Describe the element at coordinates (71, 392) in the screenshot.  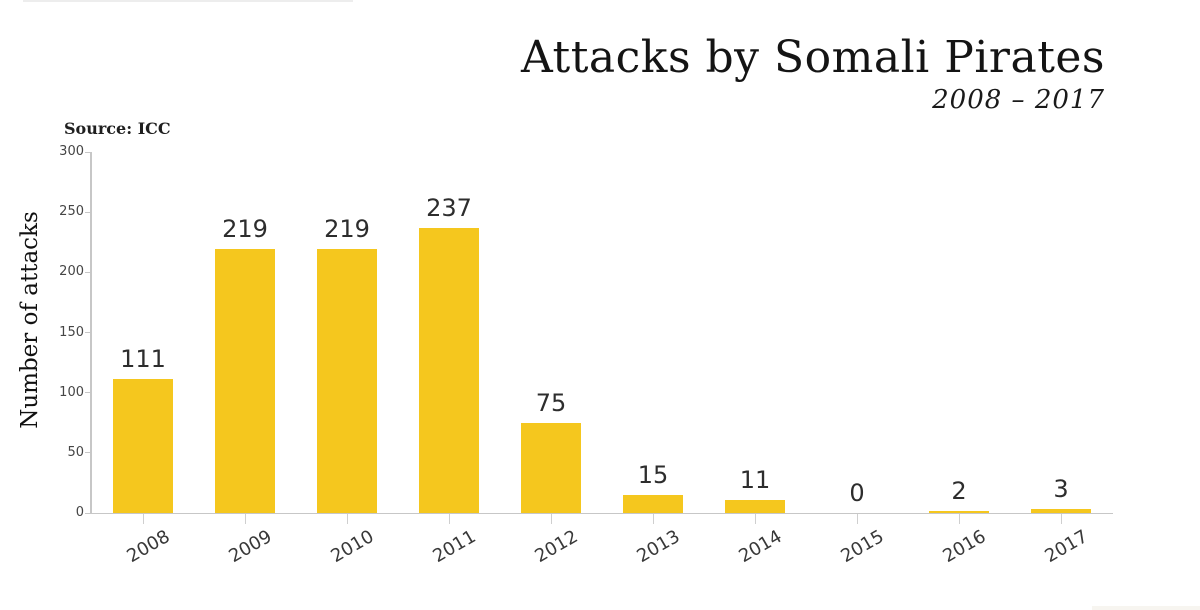
I see `y-tick-label-100: 100` at that location.